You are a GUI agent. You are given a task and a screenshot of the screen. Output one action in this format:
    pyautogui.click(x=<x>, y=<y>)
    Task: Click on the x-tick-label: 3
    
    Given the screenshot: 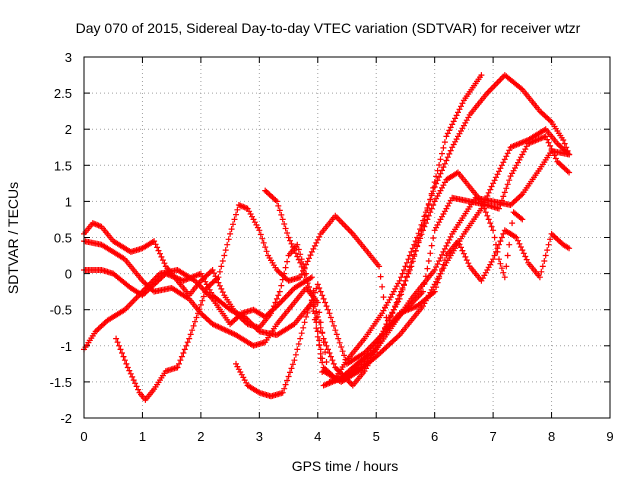 What is the action you would take?
    pyautogui.click(x=259, y=436)
    